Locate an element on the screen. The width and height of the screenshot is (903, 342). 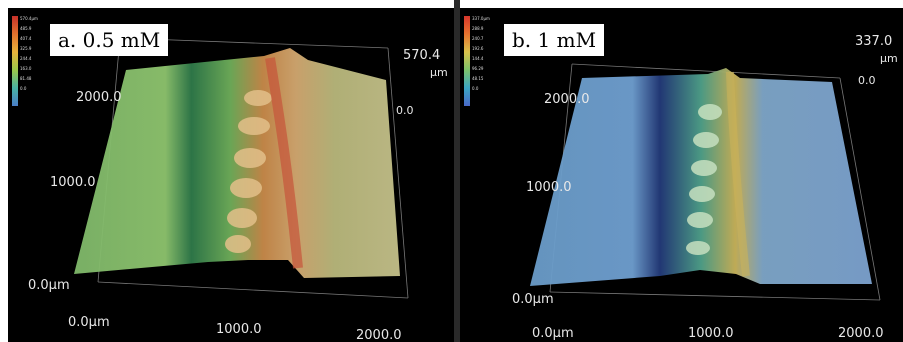
x-label-0-b: 0.0μm is located at coordinates (553, 333).